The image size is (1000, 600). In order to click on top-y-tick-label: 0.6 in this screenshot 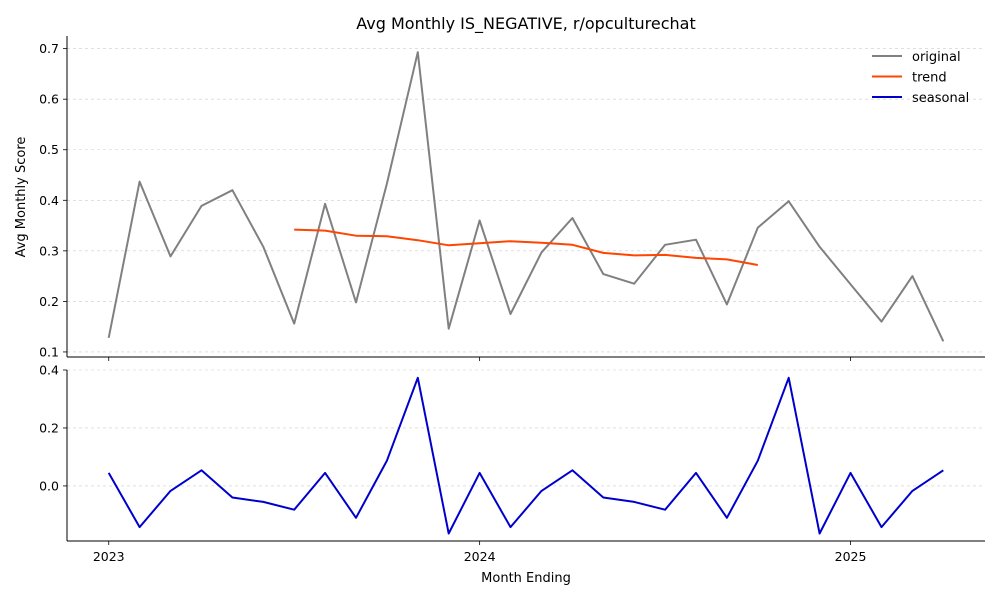, I will do `click(49, 99)`.